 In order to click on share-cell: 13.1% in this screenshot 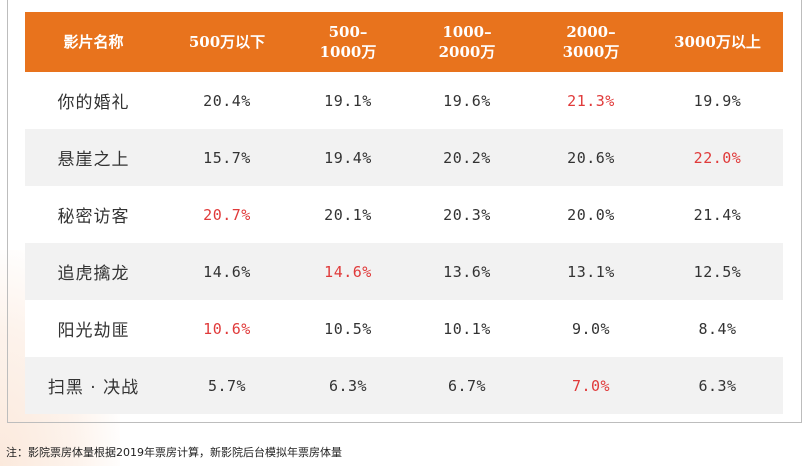, I will do `click(591, 271)`.